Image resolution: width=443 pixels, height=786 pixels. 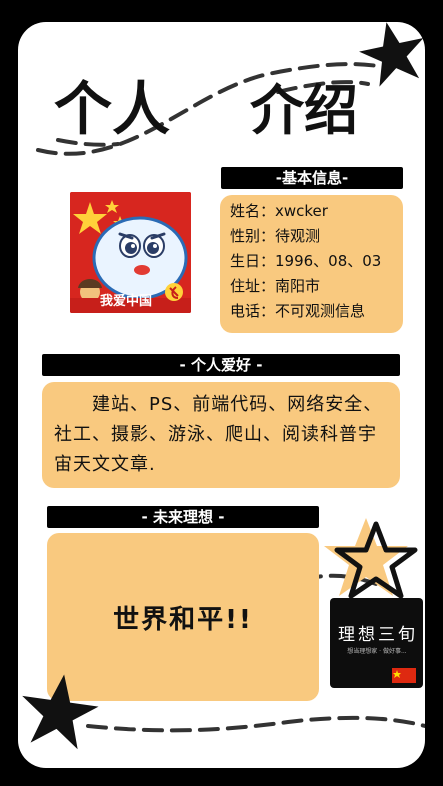 What do you see at coordinates (60, 712) in the screenshot?
I see `star-icon-bottom` at bounding box center [60, 712].